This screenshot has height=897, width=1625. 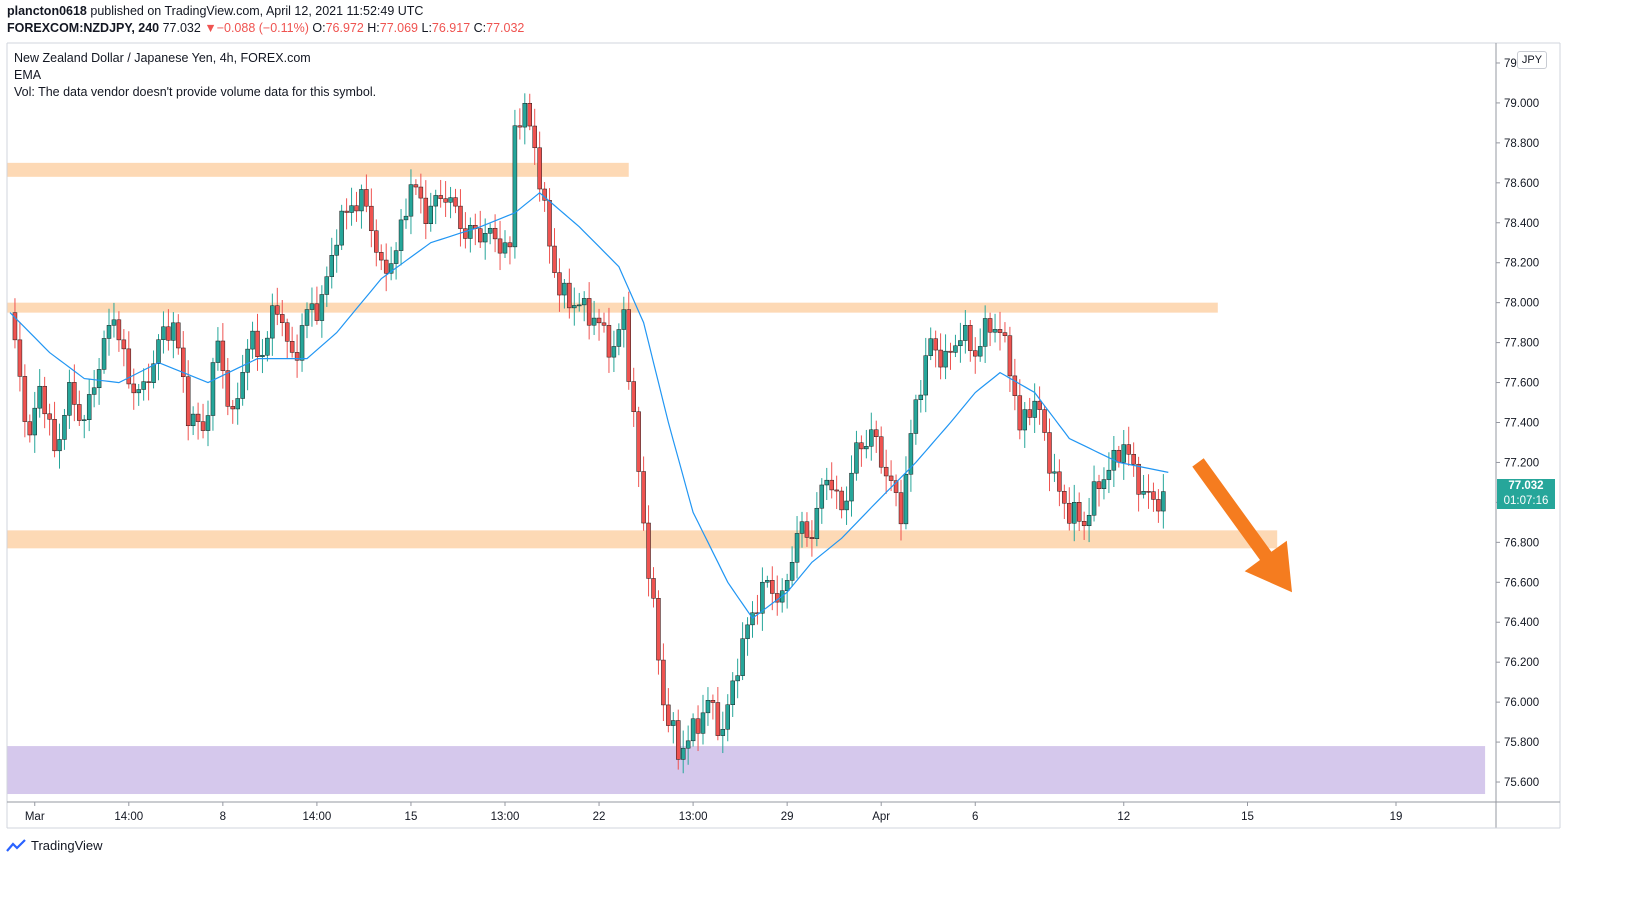 I want to click on tradingview-logo: TradingView, so click(x=54, y=845).